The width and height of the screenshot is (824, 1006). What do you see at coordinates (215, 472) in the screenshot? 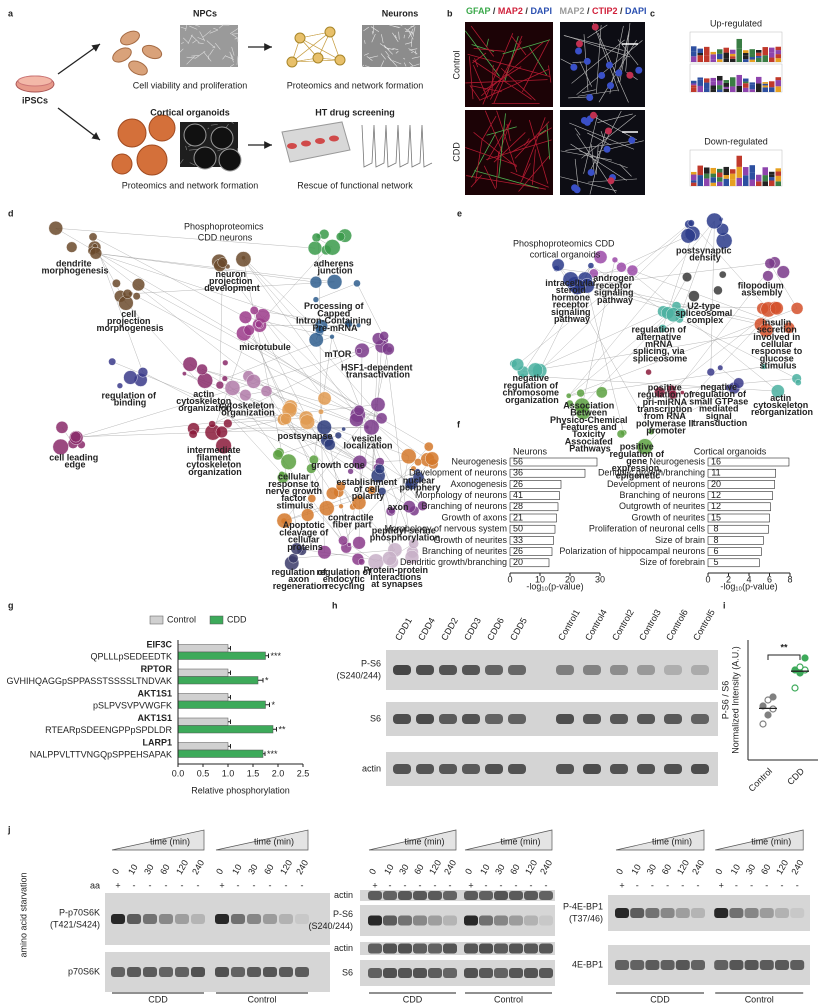
I see `text-line: organization` at bounding box center [215, 472].